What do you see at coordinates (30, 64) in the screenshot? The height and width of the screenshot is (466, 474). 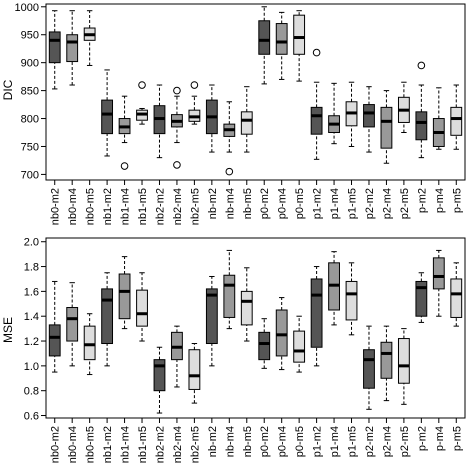 I see `y-tick-label: 900` at bounding box center [30, 64].